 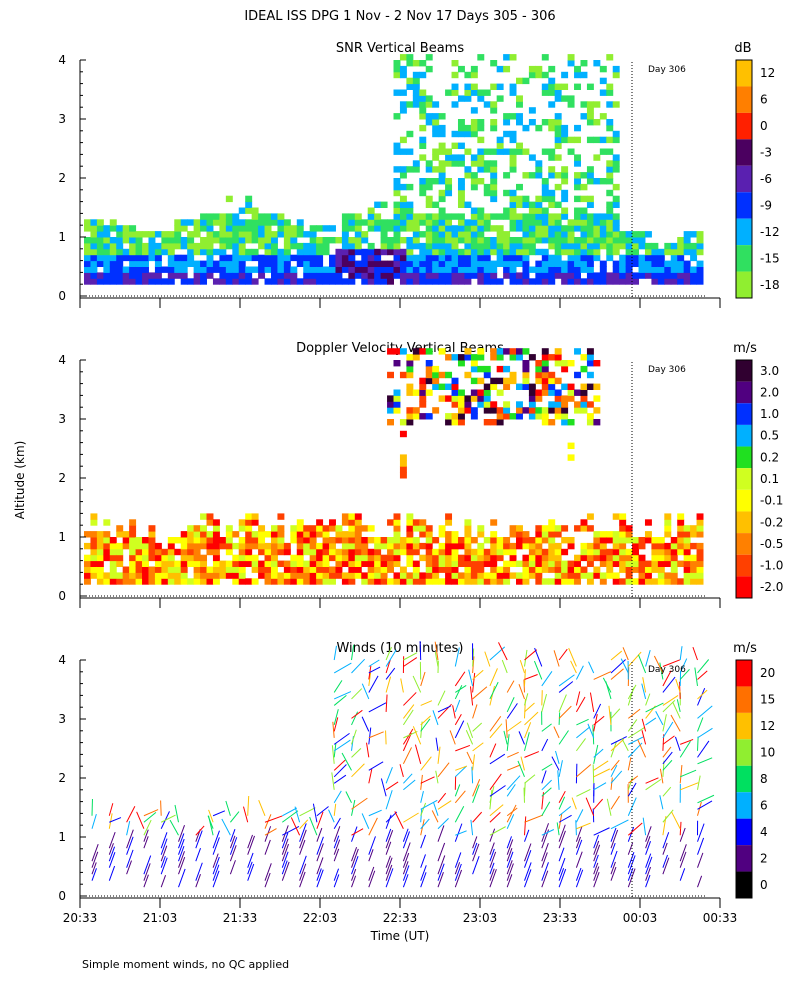 What do you see at coordinates (767, 700) in the screenshot?
I see `colorbar-label: 15` at bounding box center [767, 700].